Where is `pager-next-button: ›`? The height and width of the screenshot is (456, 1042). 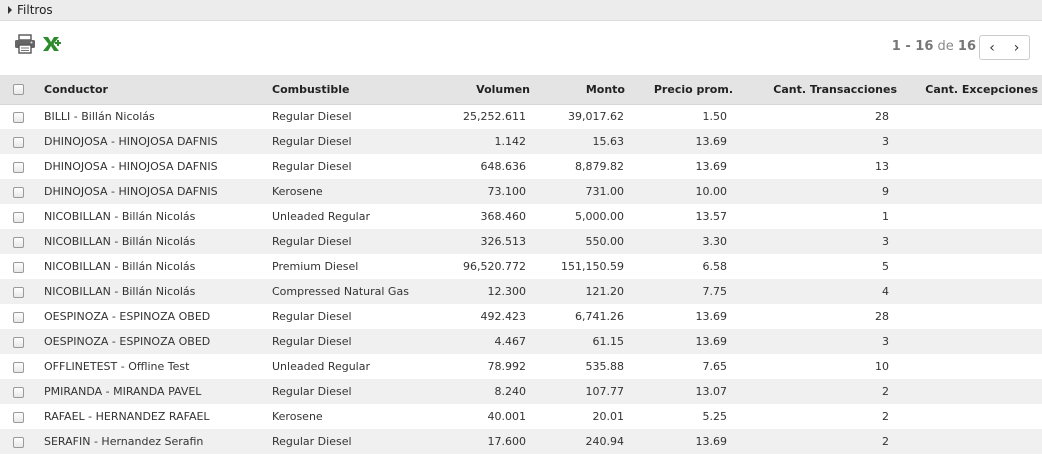 pager-next-button: › is located at coordinates (1017, 47).